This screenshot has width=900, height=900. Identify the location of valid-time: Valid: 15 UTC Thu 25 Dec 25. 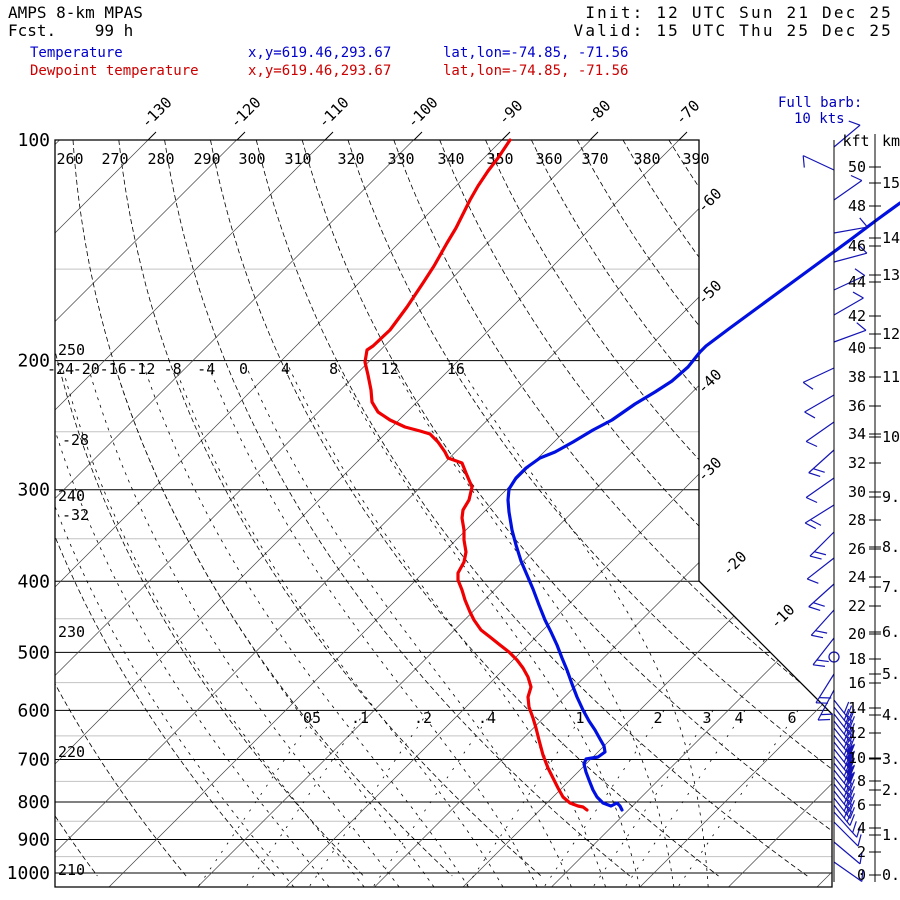
(733, 30).